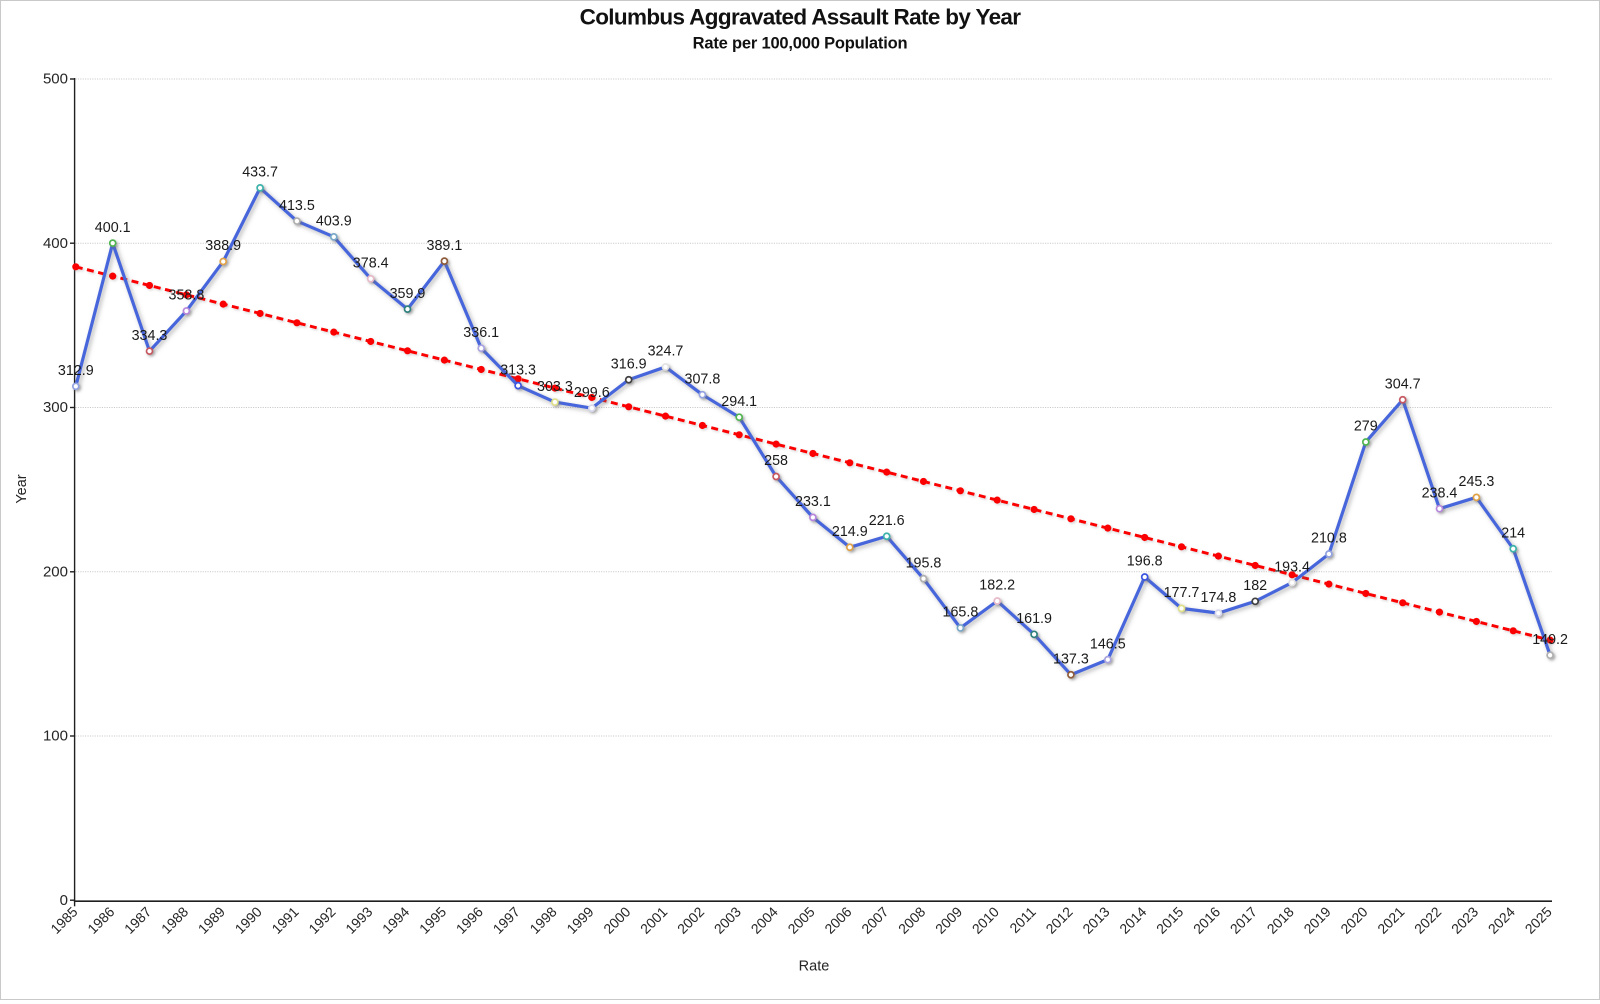  What do you see at coordinates (150, 336) in the screenshot?
I see `svg-text: 334.3` at bounding box center [150, 336].